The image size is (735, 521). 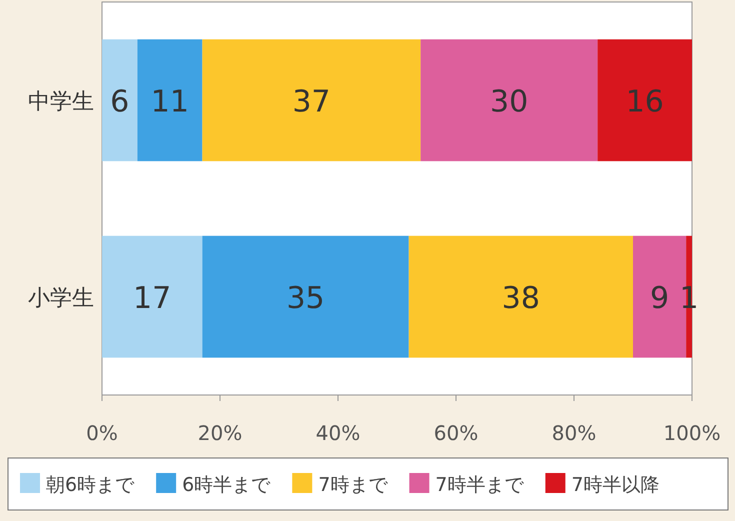 I want to click on legend-label: 6時半まで, so click(x=227, y=485).